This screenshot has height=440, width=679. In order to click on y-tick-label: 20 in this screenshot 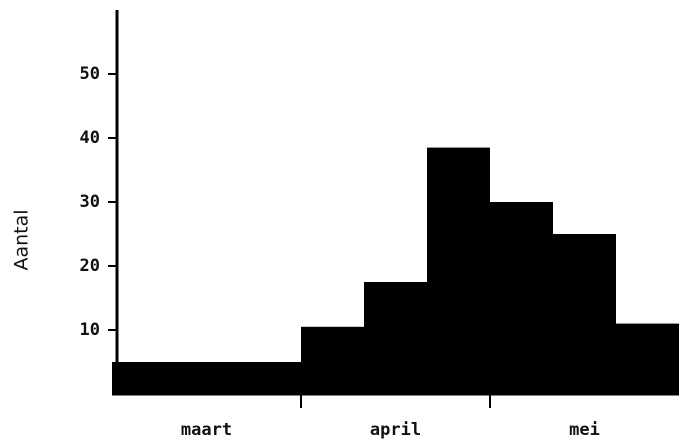, I will do `click(90, 266)`.